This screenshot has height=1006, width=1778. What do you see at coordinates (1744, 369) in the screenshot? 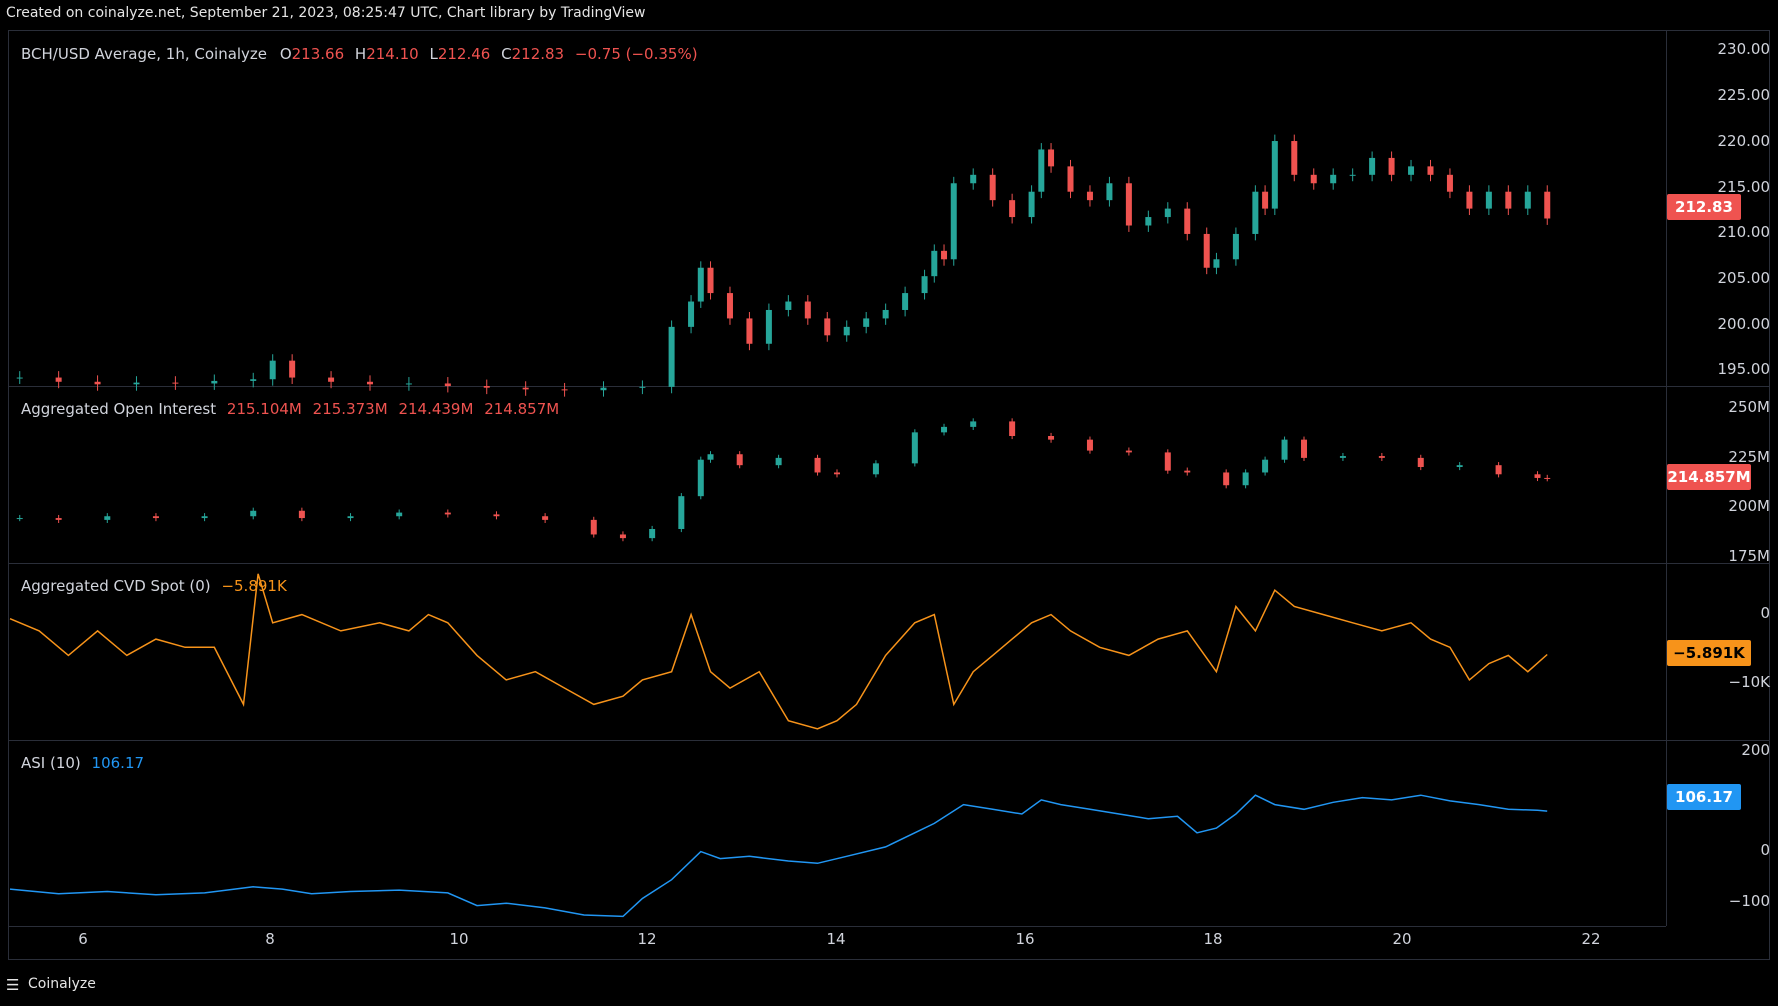
I see `price-tick: 195.00` at bounding box center [1744, 369].